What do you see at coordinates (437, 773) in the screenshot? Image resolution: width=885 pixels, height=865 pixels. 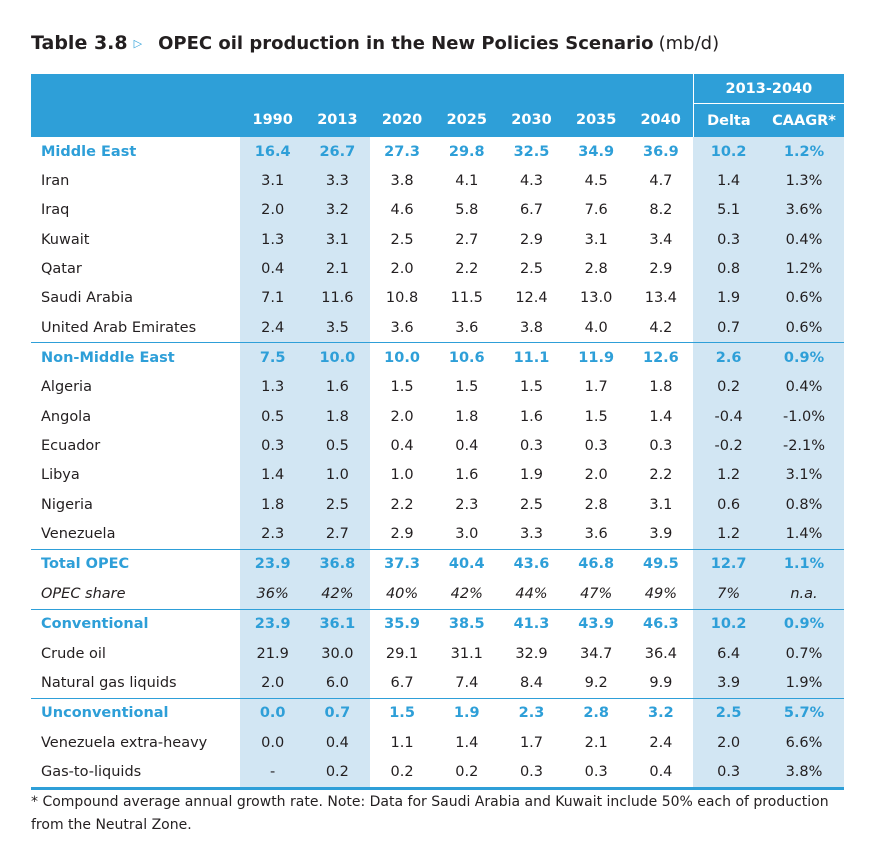 I see `table-row: Gas-to-liquids -0.2 0.2 0.2 0.3 0.3 0.4 0.3 3.8%` at bounding box center [437, 773].